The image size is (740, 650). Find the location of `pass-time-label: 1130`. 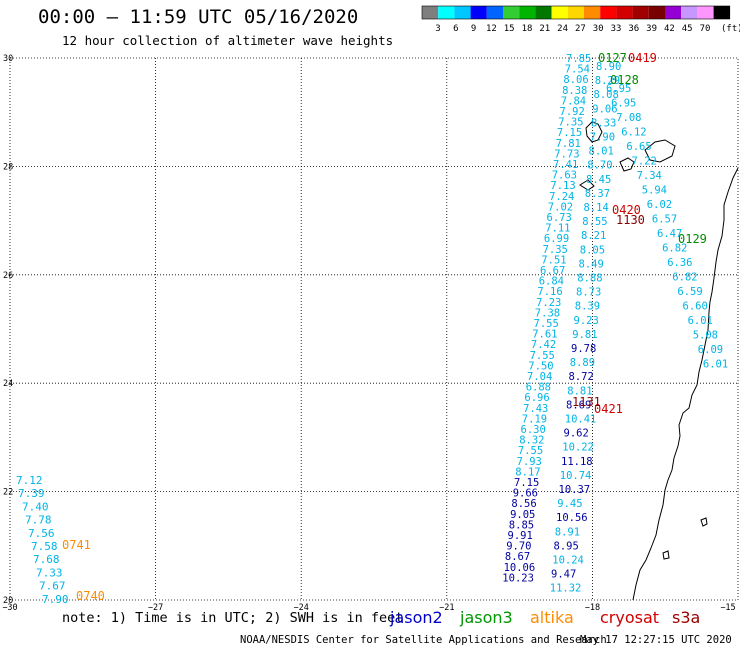

pass-time-label: 1130 is located at coordinates (630, 220).